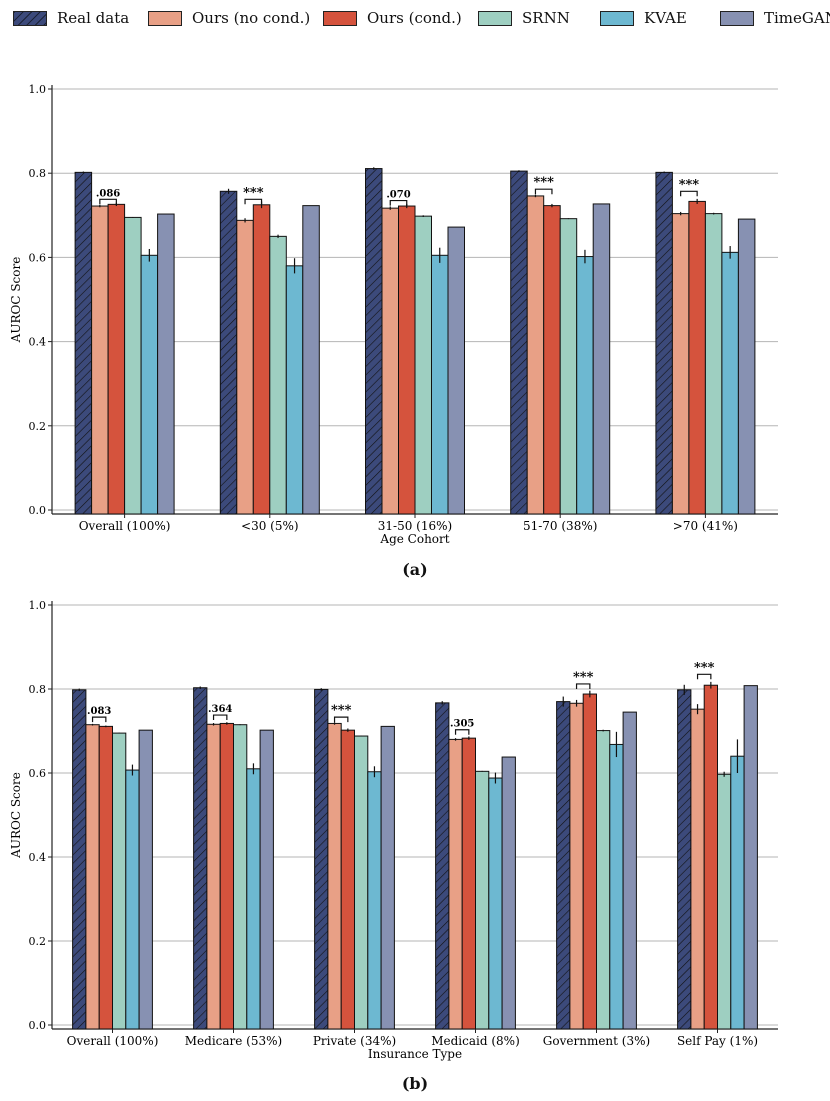 The width and height of the screenshot is (830, 1101). Describe the element at coordinates (38, 689) in the screenshot. I see `y-tick-label: 0.8` at that location.